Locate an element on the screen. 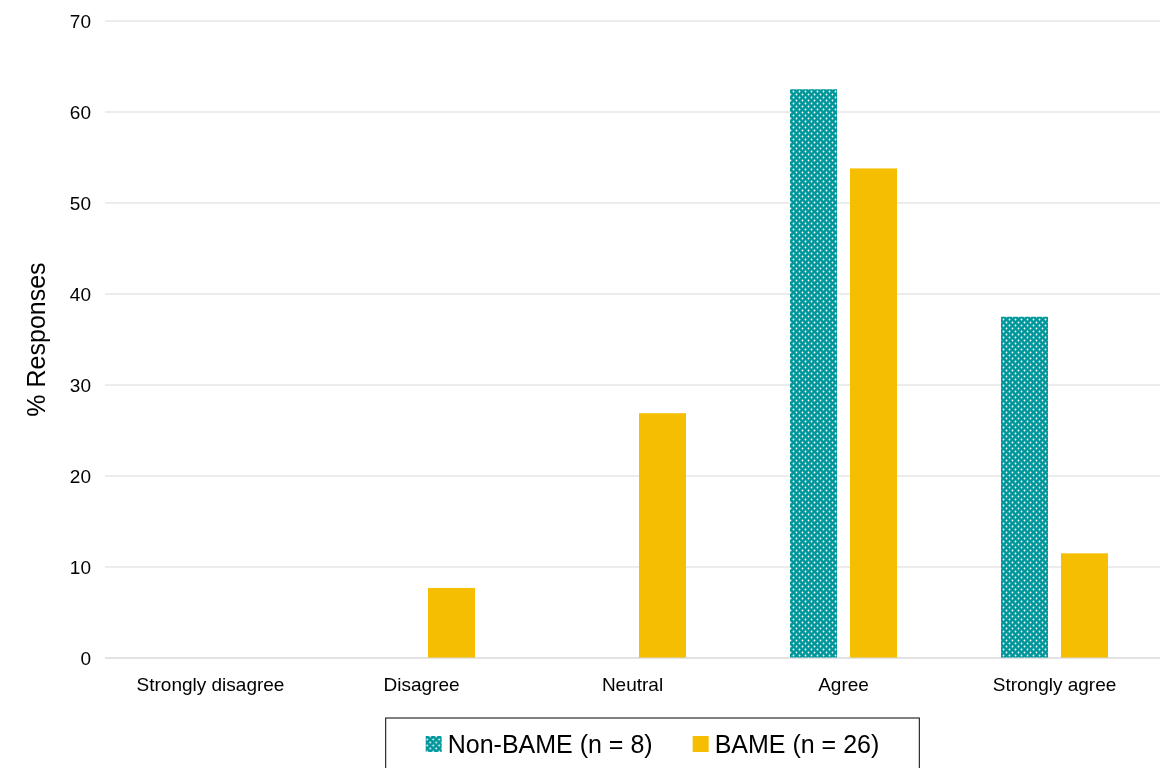 This screenshot has height=768, width=1176. y-tick-label: 30 is located at coordinates (80, 385).